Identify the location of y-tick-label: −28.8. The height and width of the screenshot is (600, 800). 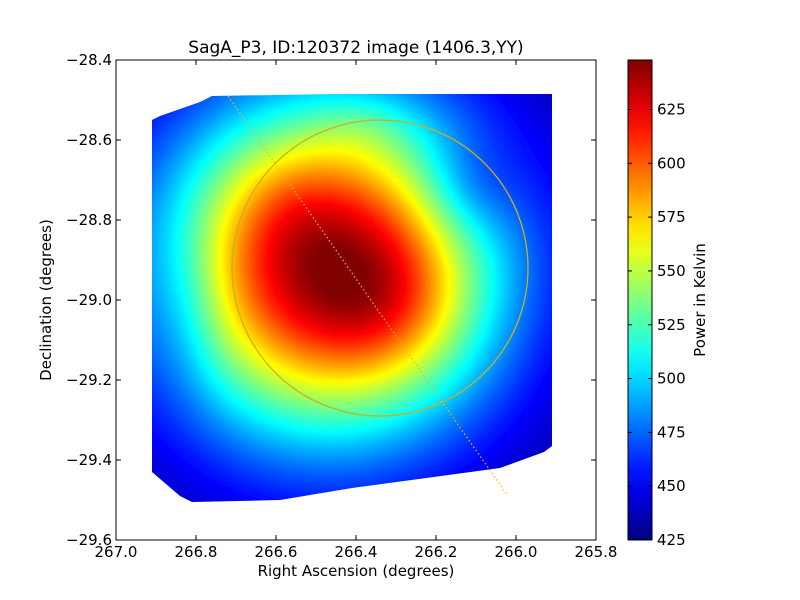
(89, 220).